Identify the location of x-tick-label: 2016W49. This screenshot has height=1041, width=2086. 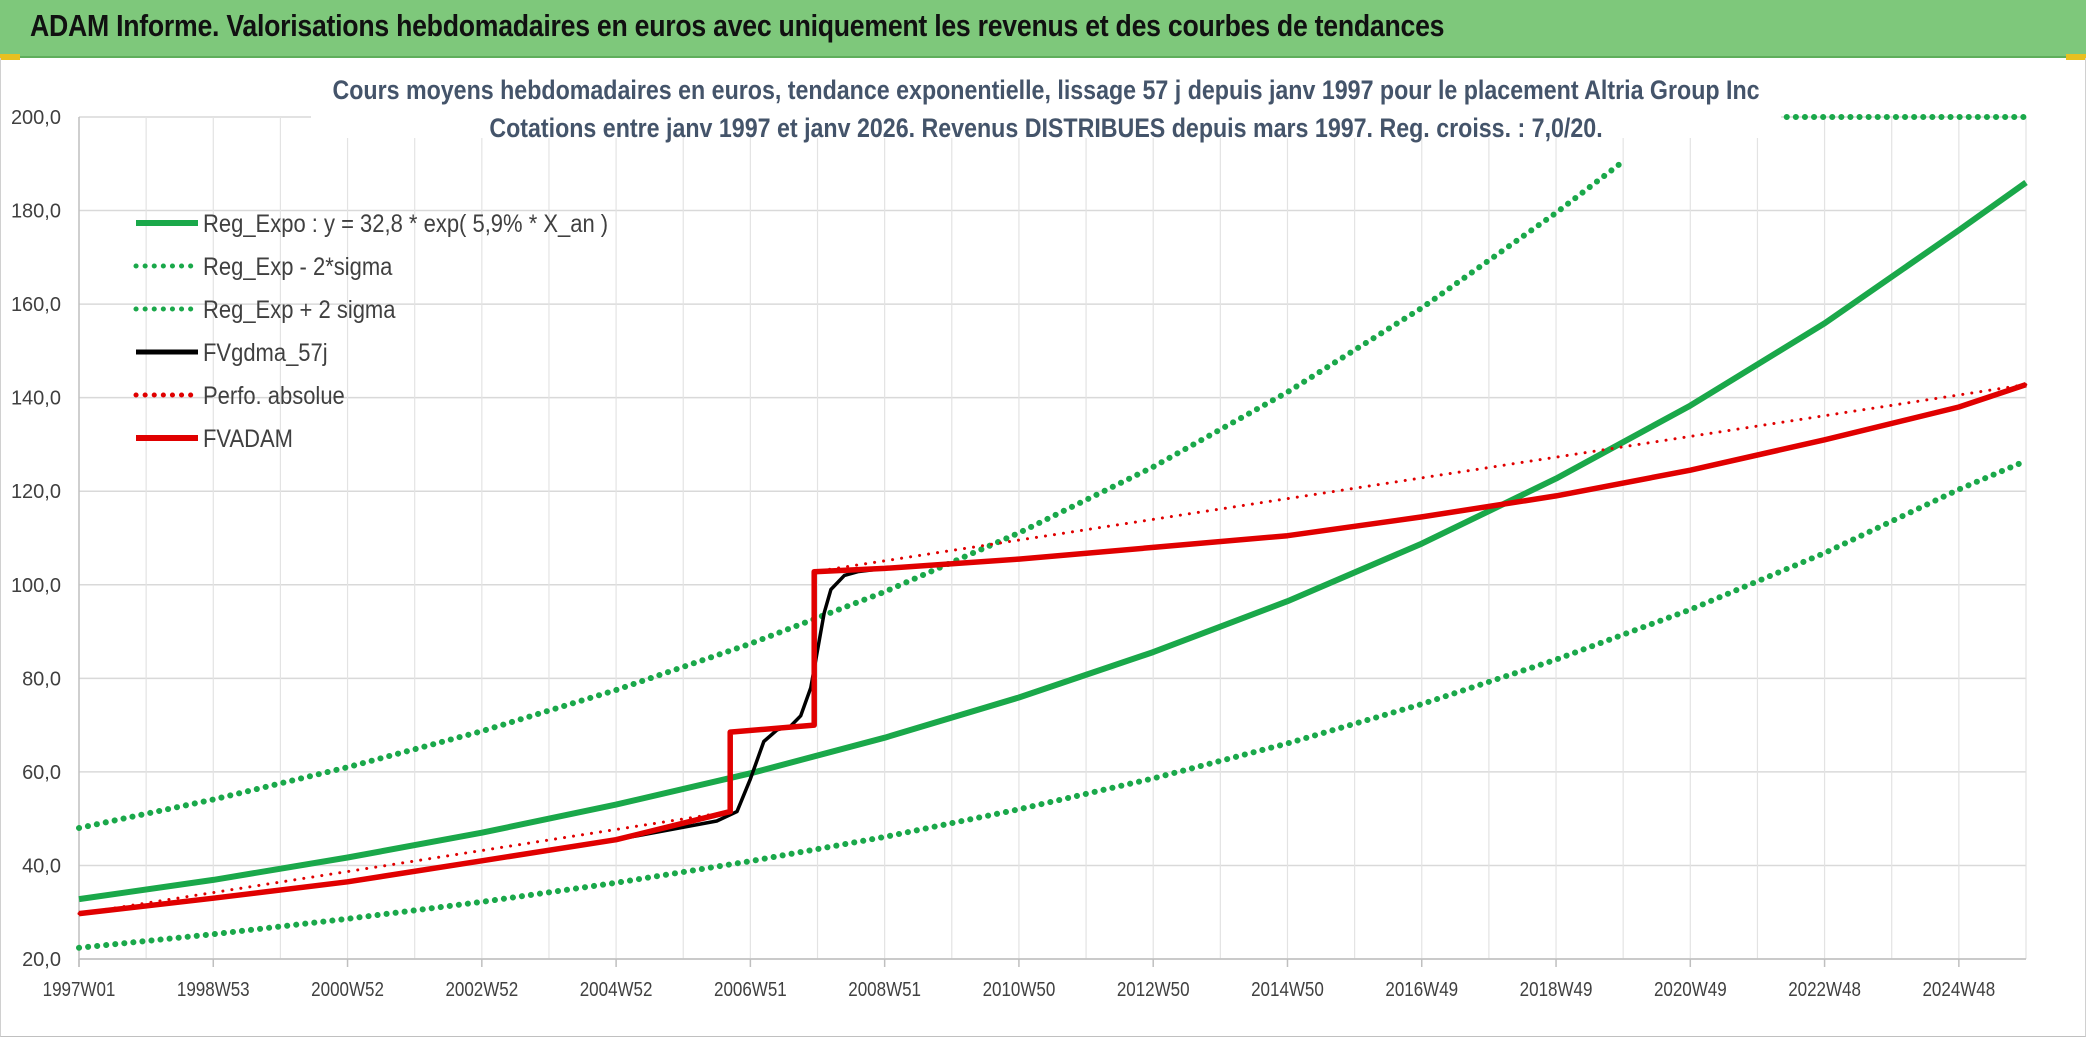
(1421, 989).